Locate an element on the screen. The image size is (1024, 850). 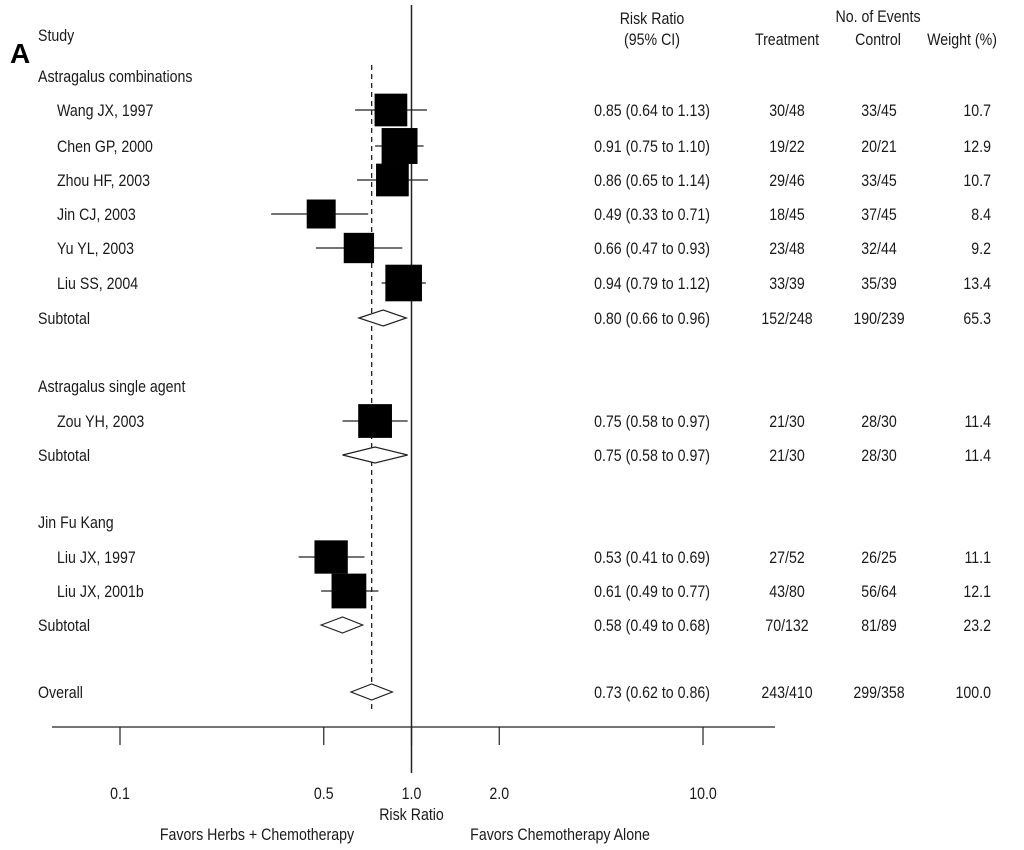
favors-right-label: Favors Chemotherapy Alone is located at coordinates (560, 835).